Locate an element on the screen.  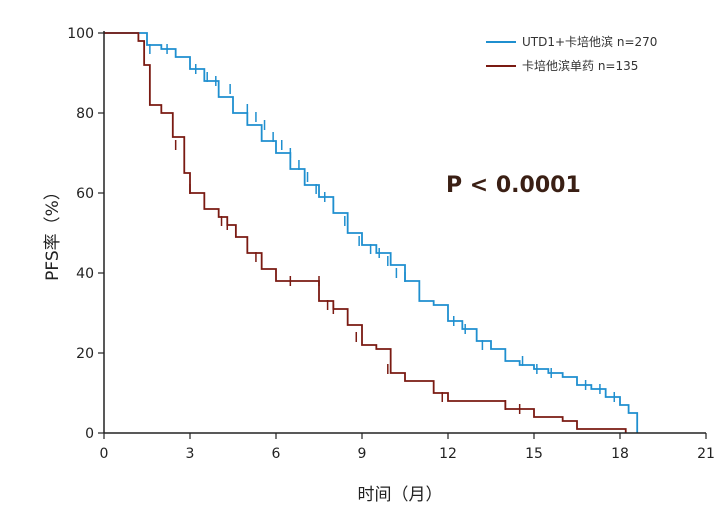
legend-label-series-2: 卡培他滨单药 n=135 is located at coordinates (580, 65).